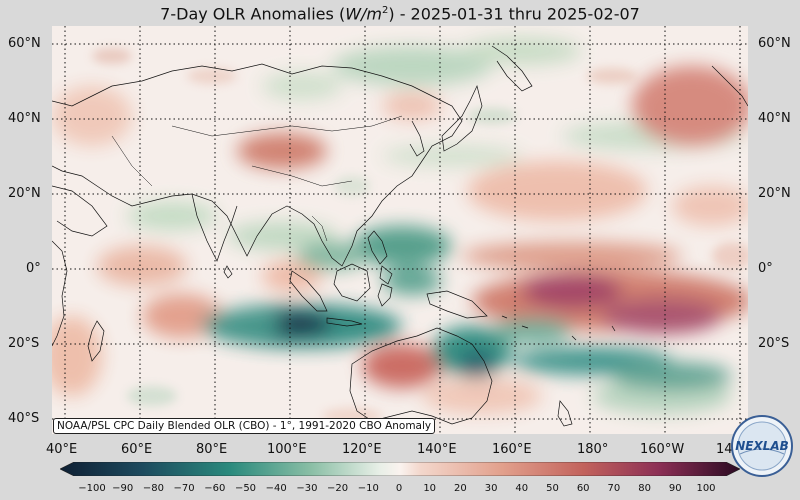 The image size is (800, 500). I want to click on colorbar-tick-label: −60, so click(215, 488).